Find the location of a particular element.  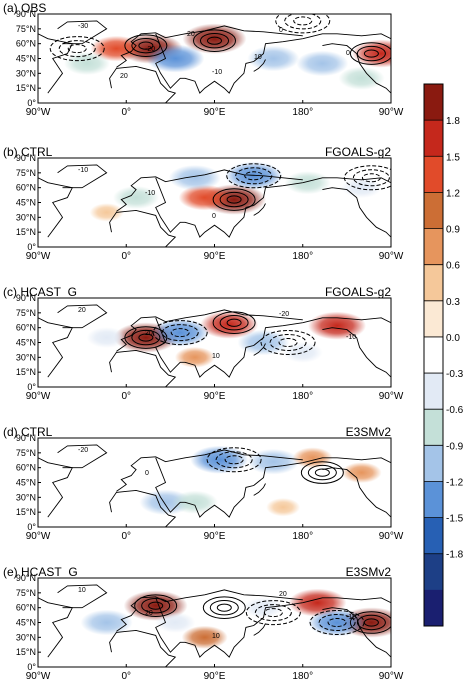

colorbar-label: 0.6 is located at coordinates (453, 266).